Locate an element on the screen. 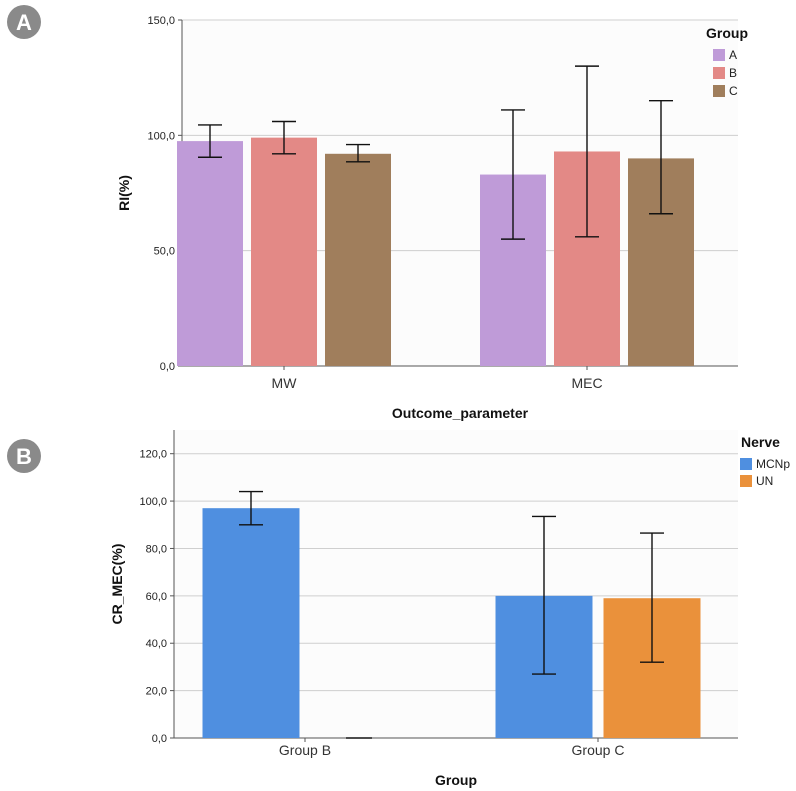 This screenshot has width=796, height=791. y-axis-title: RI(%) is located at coordinates (124, 193).